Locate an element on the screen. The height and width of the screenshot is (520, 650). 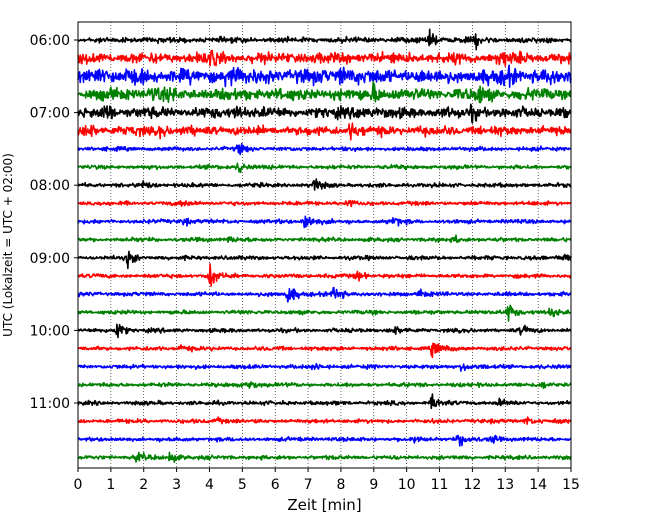
x-tick-label: 7 is located at coordinates (308, 485).